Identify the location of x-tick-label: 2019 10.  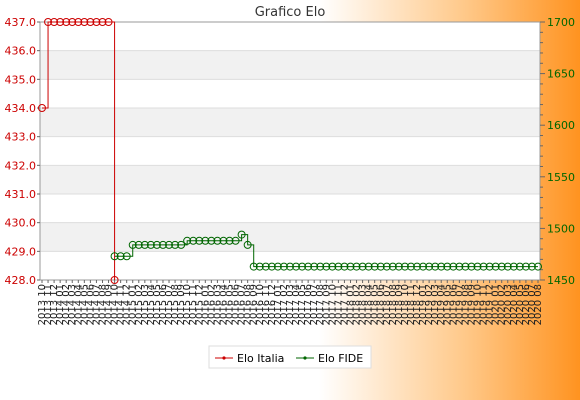
(478, 304).